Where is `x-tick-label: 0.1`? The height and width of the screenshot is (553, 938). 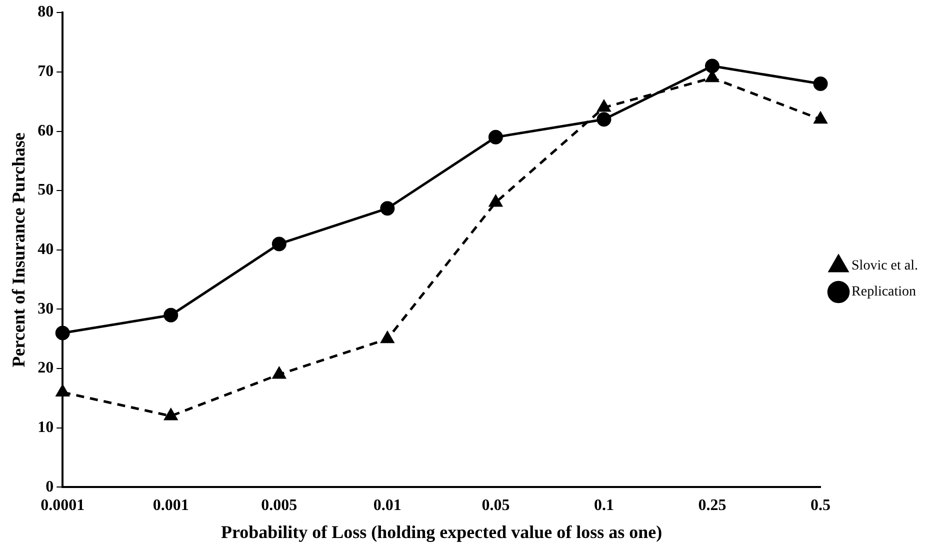 x-tick-label: 0.1 is located at coordinates (604, 505).